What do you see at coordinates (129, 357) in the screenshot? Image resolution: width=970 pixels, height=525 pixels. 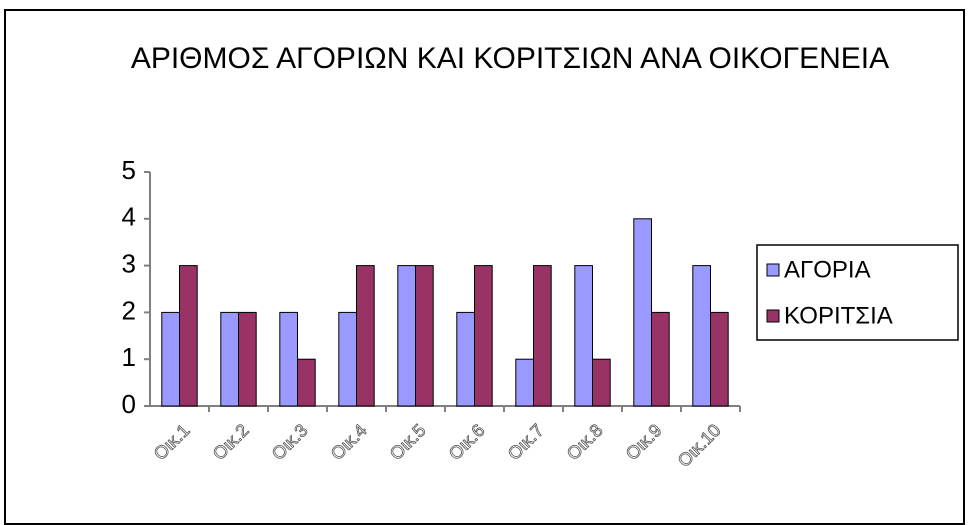 I see `y-tick-label: 1` at bounding box center [129, 357].